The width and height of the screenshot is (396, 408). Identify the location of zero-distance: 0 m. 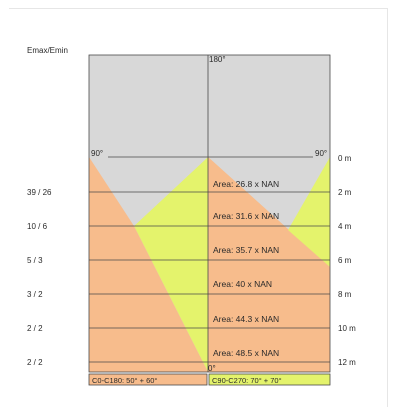
(345, 158).